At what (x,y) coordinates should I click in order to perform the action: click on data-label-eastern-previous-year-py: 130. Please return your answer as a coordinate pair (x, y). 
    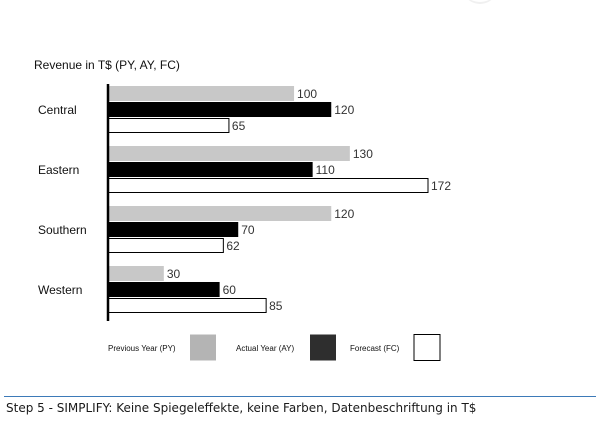
    Looking at the image, I should click on (363, 154).